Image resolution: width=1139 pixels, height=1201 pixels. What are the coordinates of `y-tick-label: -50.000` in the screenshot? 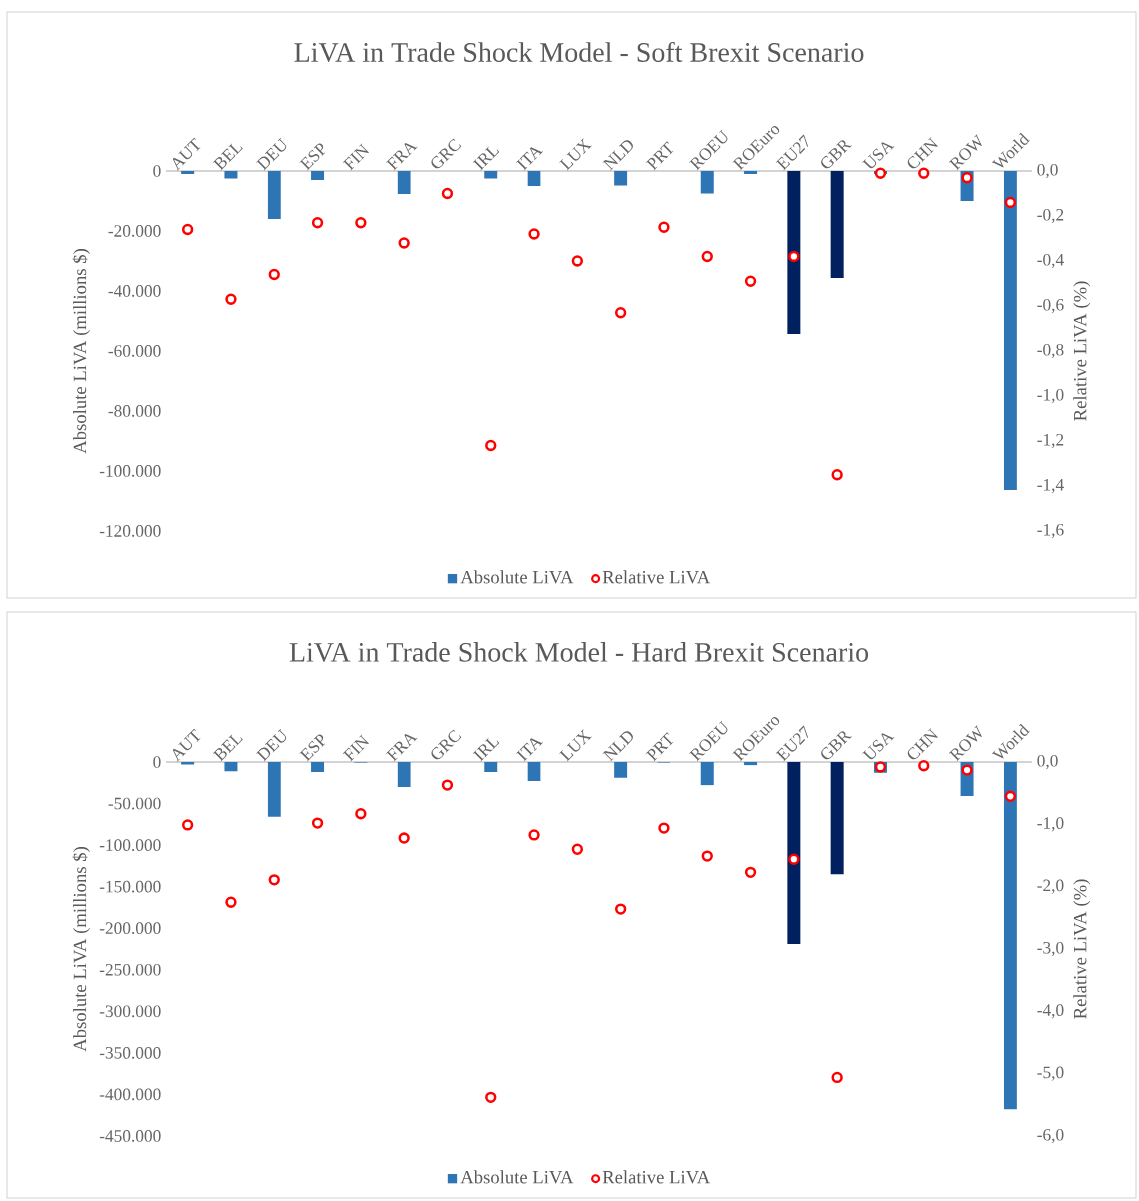 It's located at (134, 803).